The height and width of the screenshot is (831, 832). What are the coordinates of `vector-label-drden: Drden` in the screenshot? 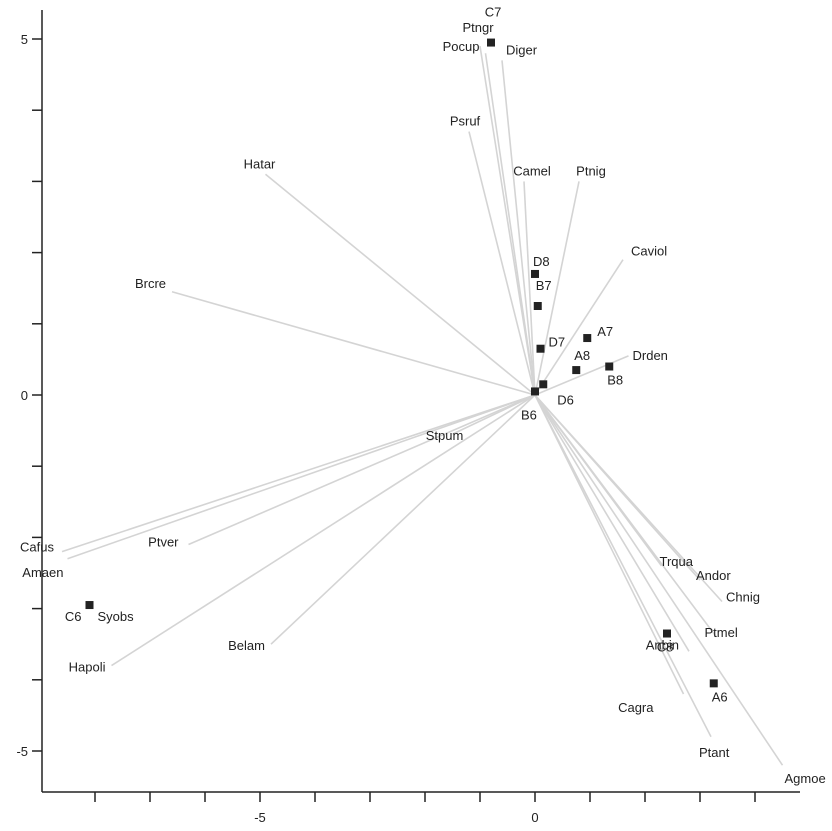 It's located at (650, 355).